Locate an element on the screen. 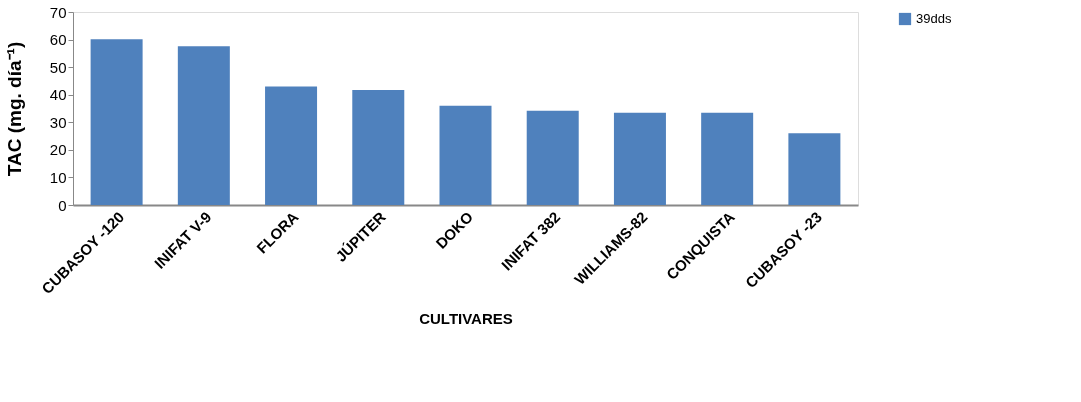 The image size is (1081, 402). legend-label: 39dds is located at coordinates (934, 18).